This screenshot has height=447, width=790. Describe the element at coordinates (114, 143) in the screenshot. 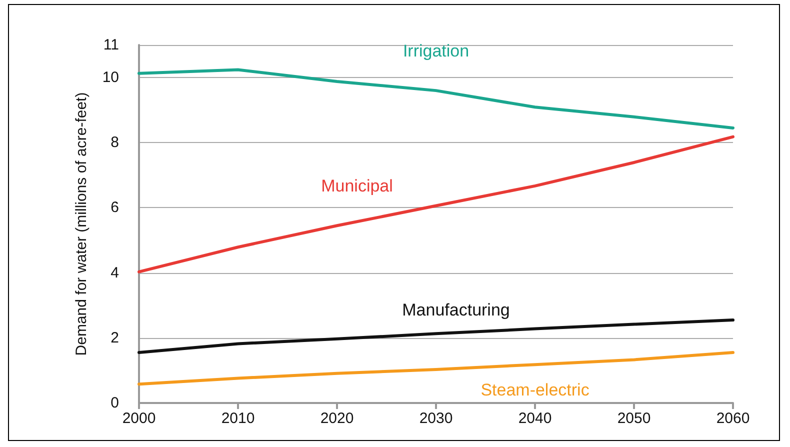

I see `y-tick-label: 8` at that location.